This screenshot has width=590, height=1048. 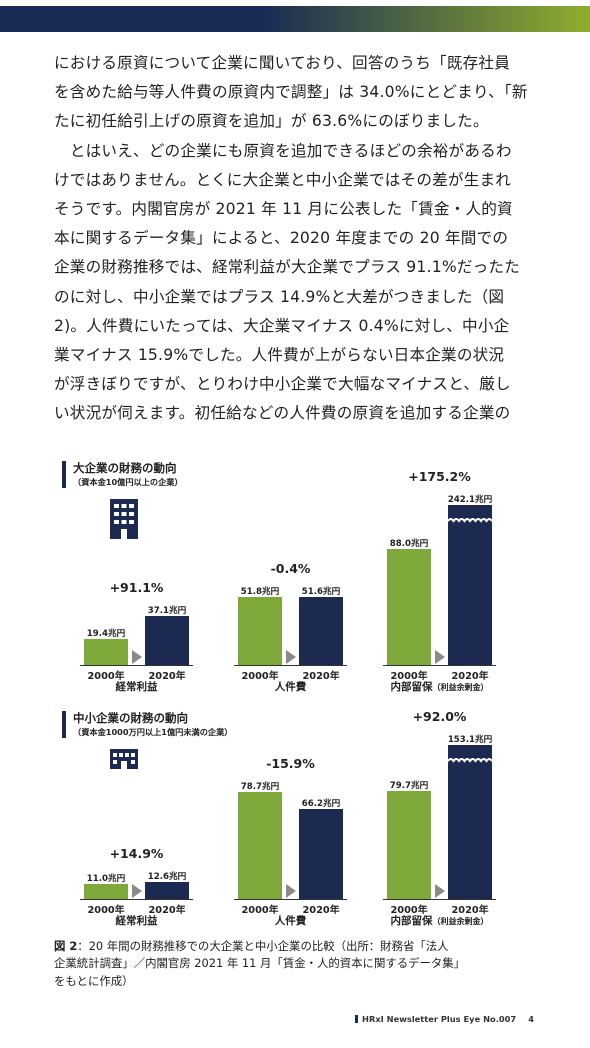 What do you see at coordinates (153, 732) in the screenshot?
I see `chart-subtitle: （資本金1000万円以上1億円未満の企業）` at bounding box center [153, 732].